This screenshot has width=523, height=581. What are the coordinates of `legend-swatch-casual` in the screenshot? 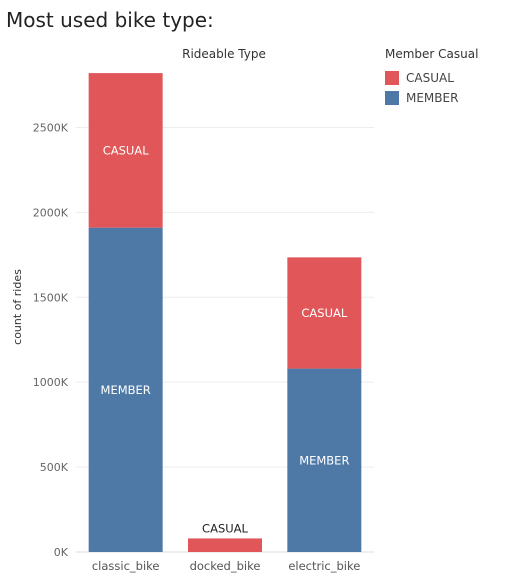 It's located at (392, 78).